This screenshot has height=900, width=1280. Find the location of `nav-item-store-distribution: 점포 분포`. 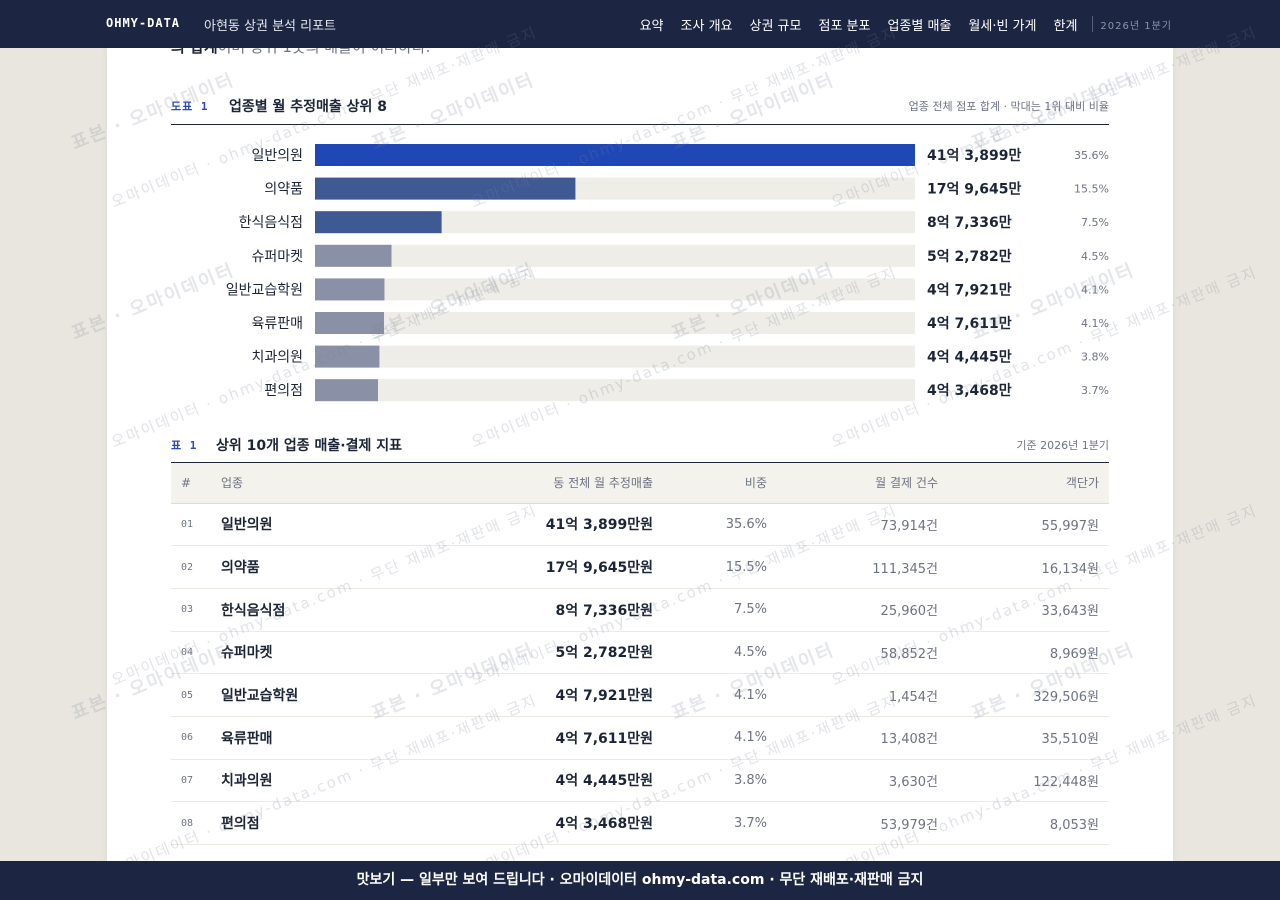

nav-item-store-distribution: 점포 분포 is located at coordinates (844, 26).